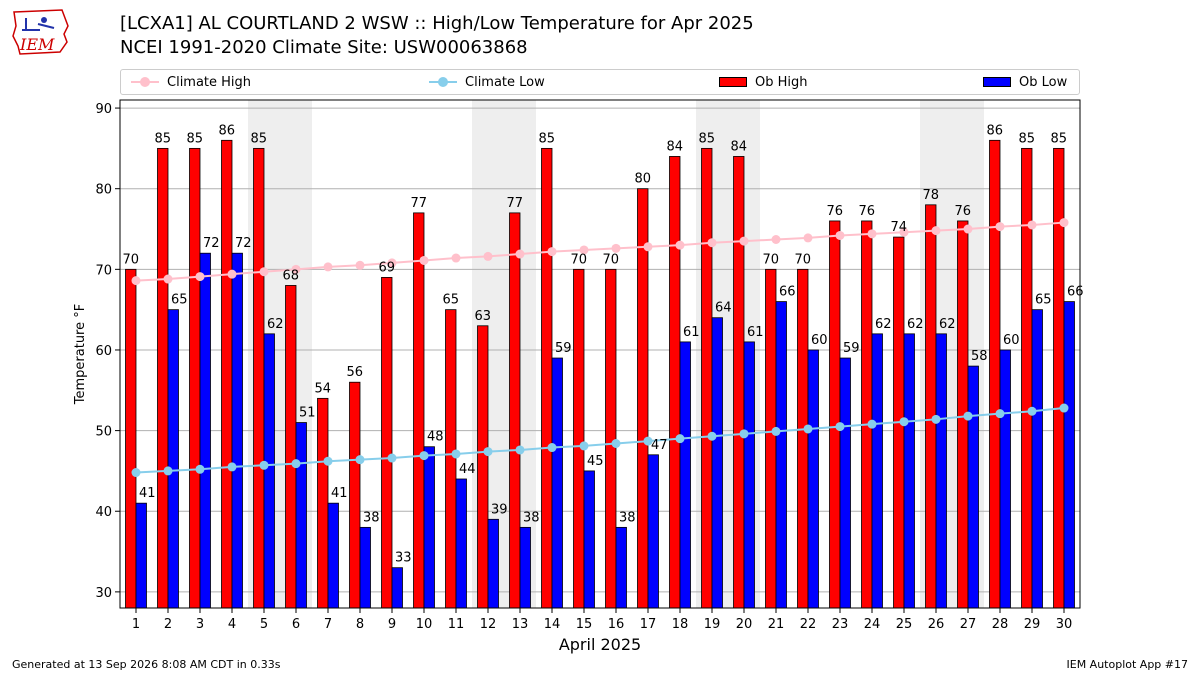 This screenshot has width=1200, height=675. Describe the element at coordinates (1127, 664) in the screenshot. I see `app-footer: IEM Autoplot App #17` at that location.